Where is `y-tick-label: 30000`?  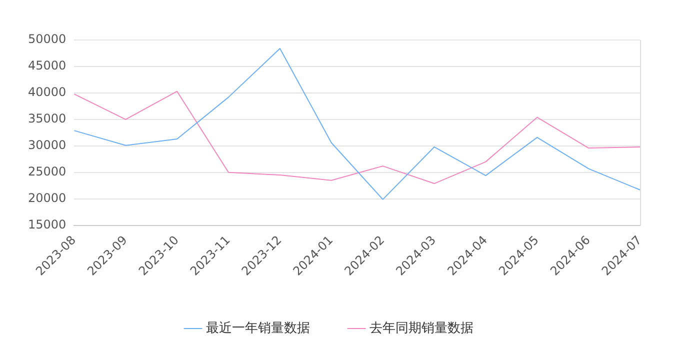 y-tick-label: 30000 is located at coordinates (47, 145).